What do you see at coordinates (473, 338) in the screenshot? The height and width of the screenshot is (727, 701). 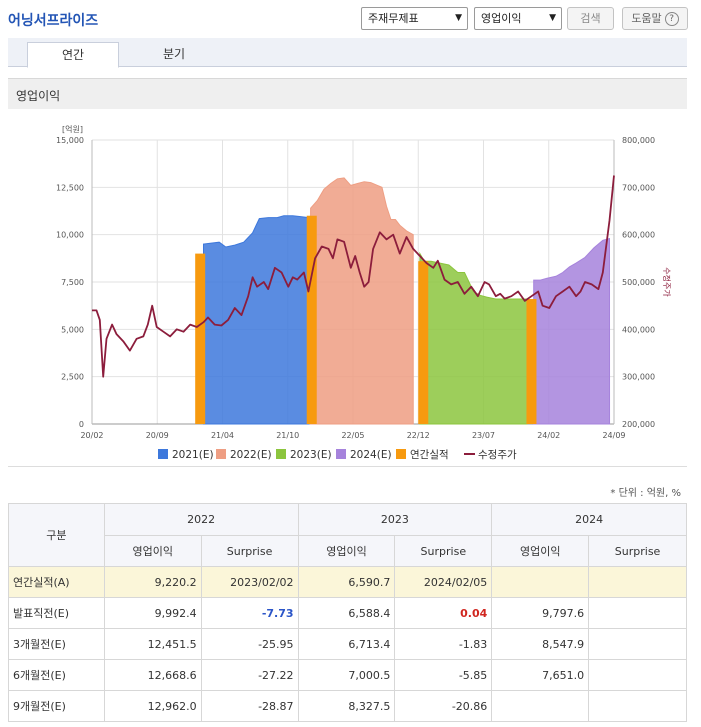 I see `area-series-2023(E)` at bounding box center [473, 338].